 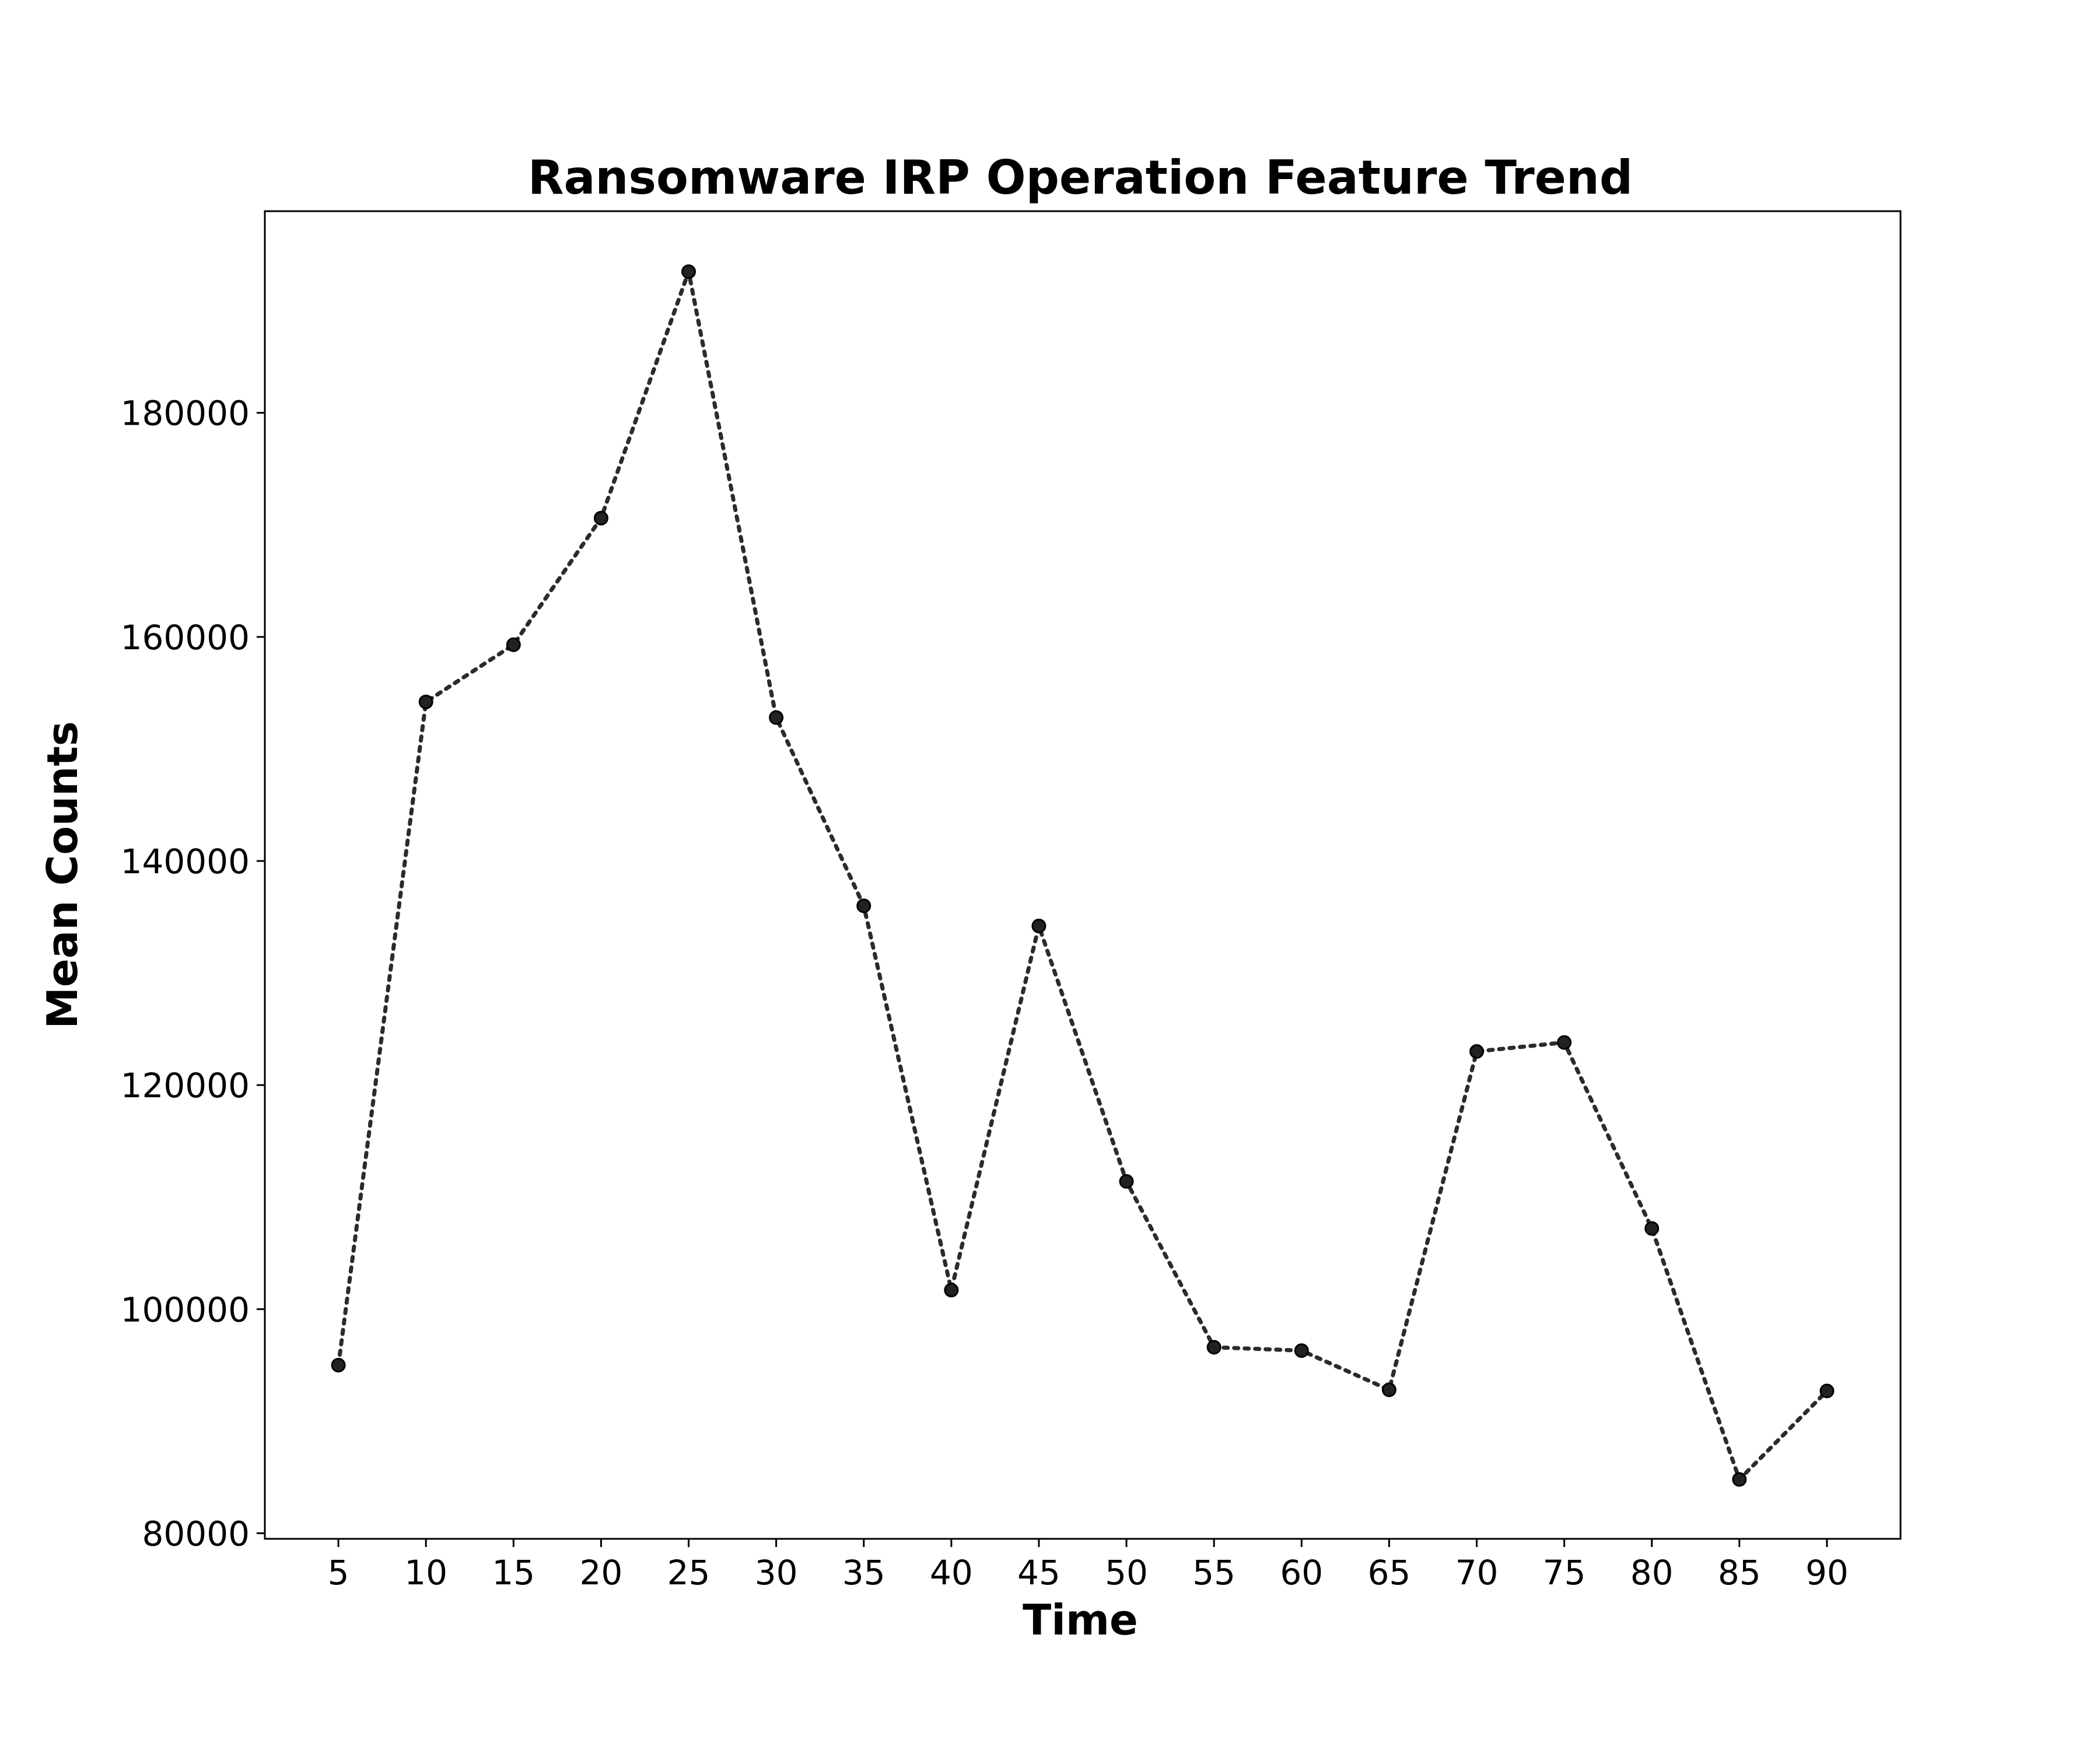 I want to click on y-tick-label: 140000, so click(x=185, y=861).